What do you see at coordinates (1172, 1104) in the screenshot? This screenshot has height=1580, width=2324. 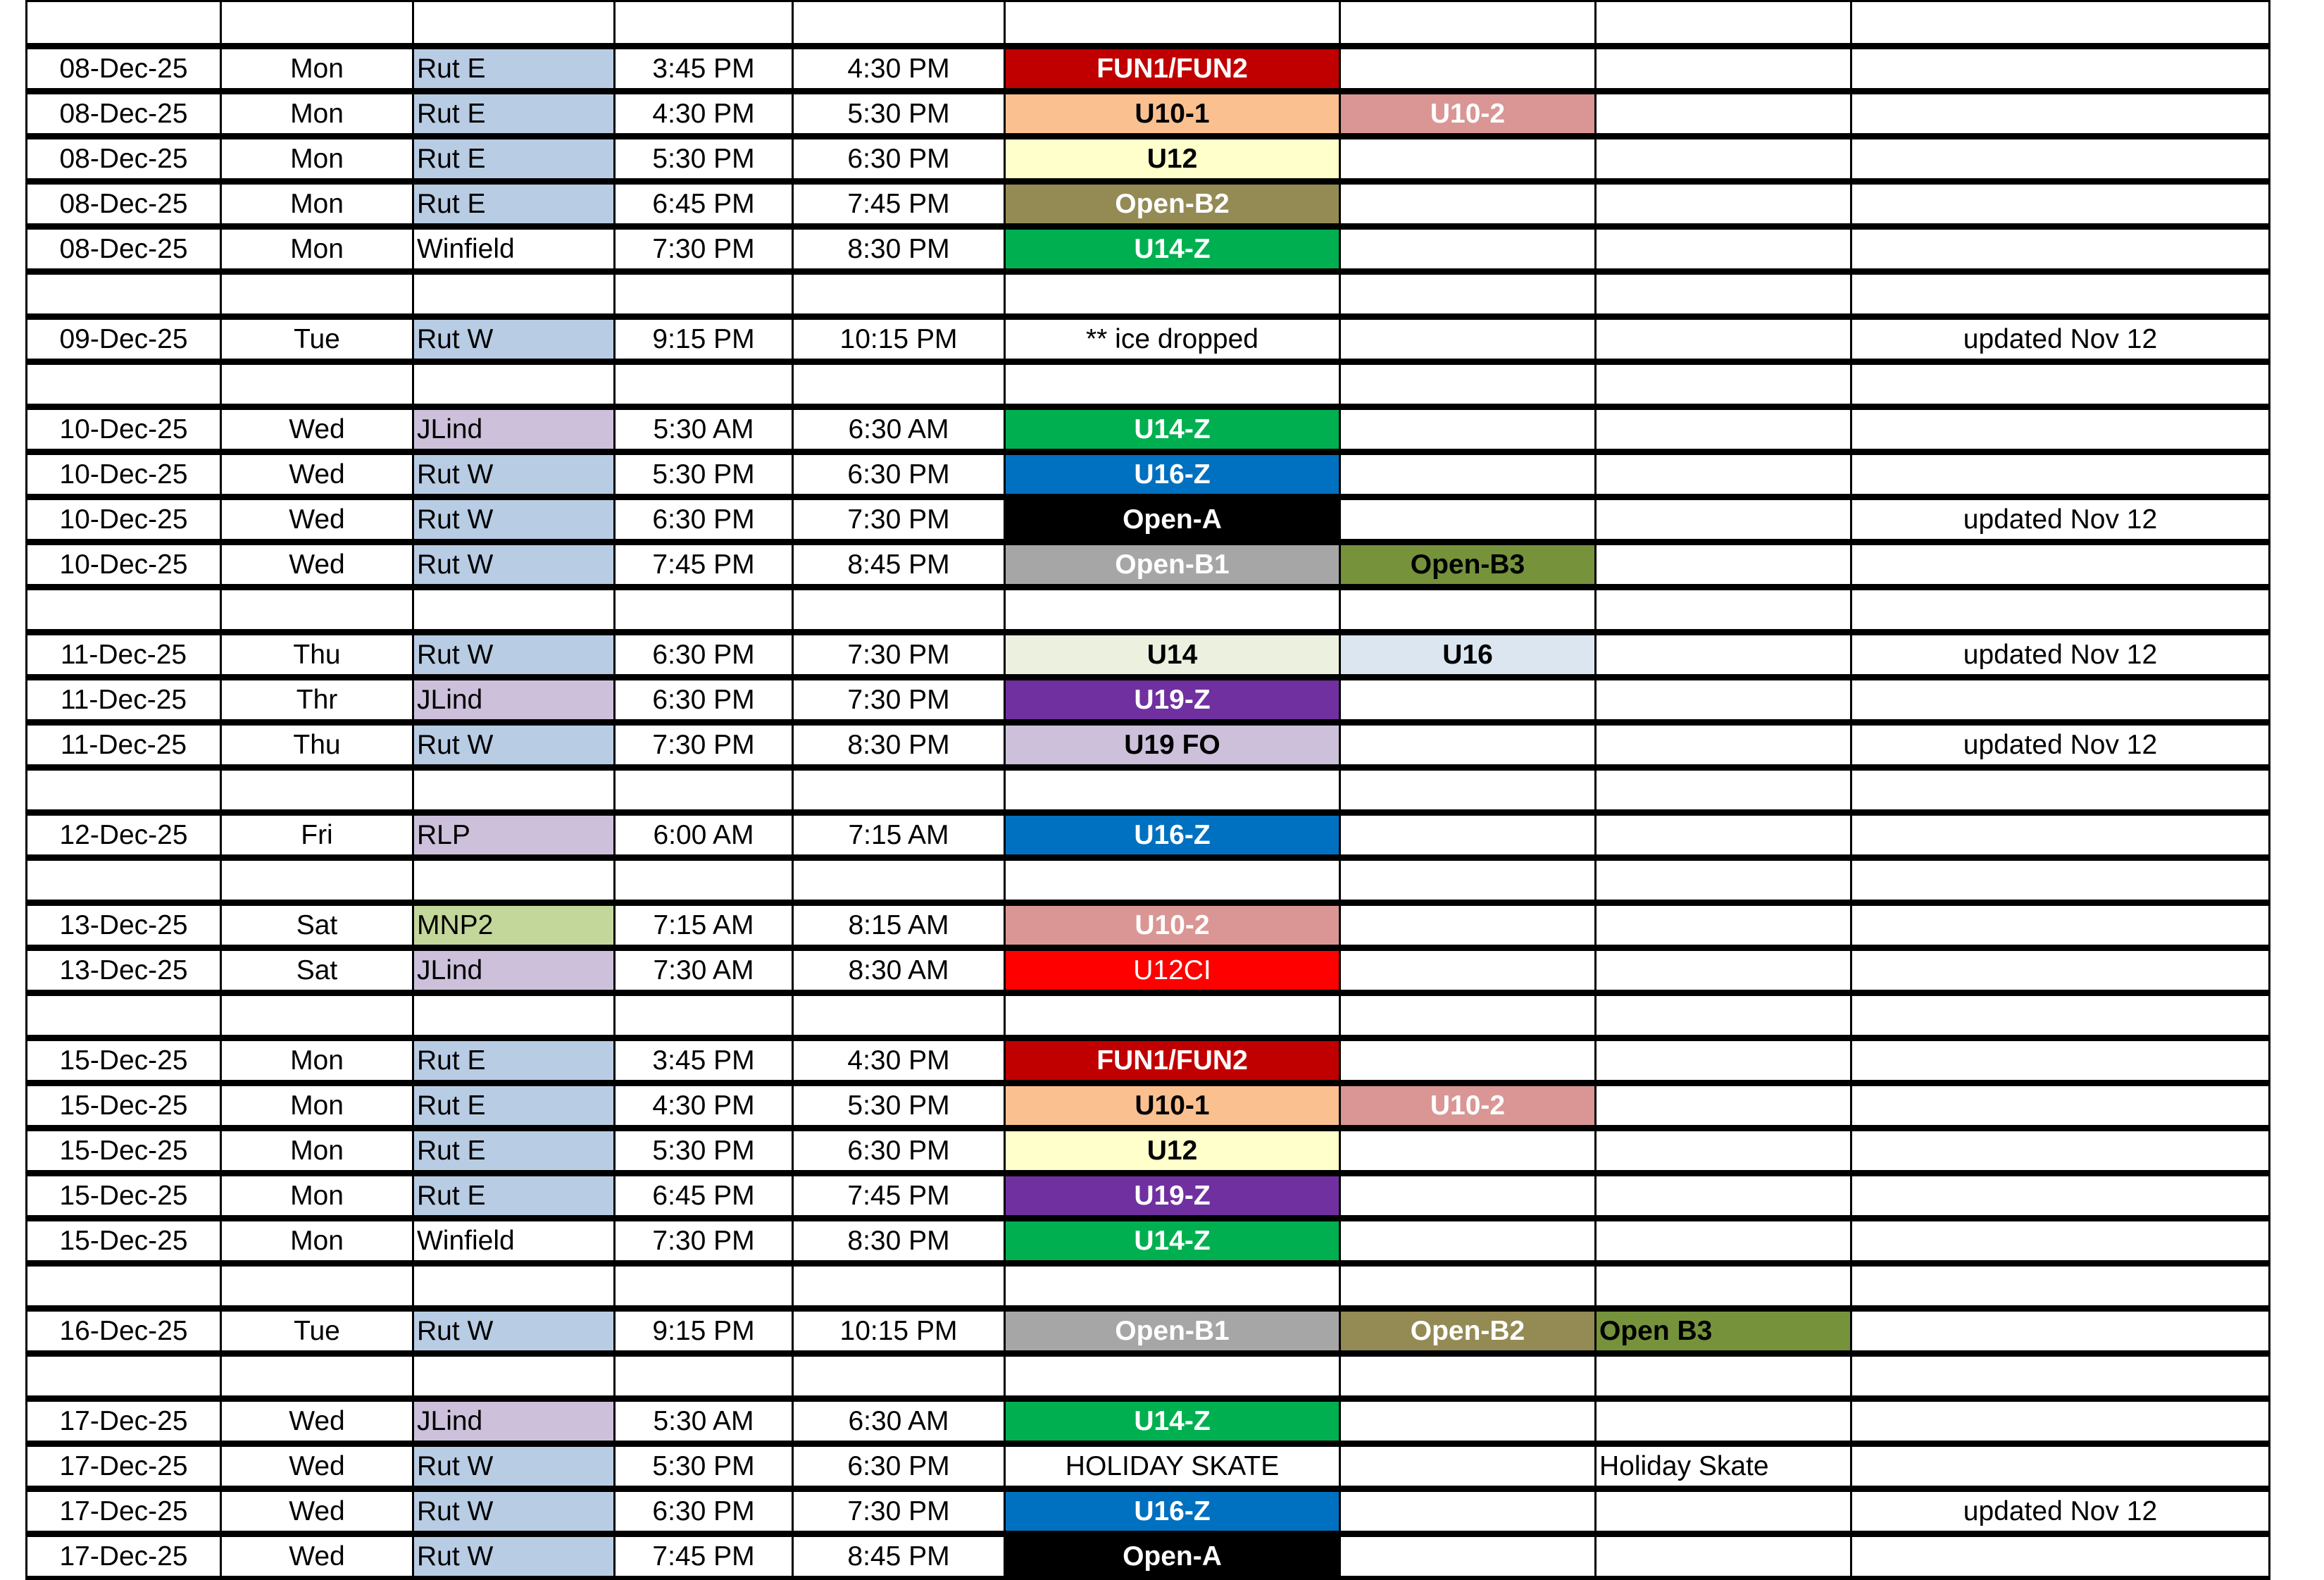 I see `session-1-cell: U10-1` at bounding box center [1172, 1104].